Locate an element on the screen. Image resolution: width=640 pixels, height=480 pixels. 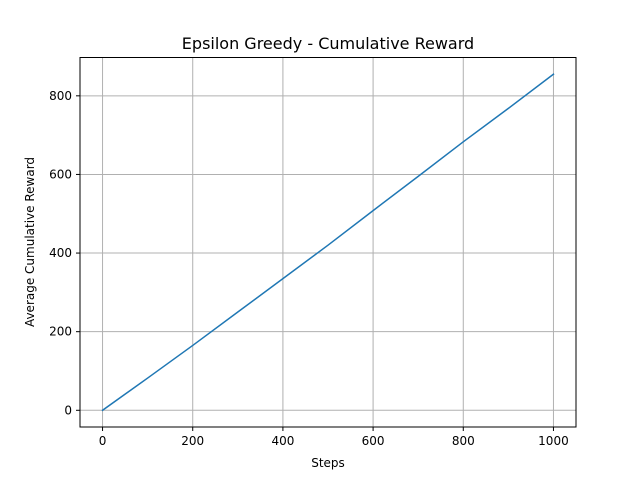
x-axis-label: Steps is located at coordinates (328, 463).